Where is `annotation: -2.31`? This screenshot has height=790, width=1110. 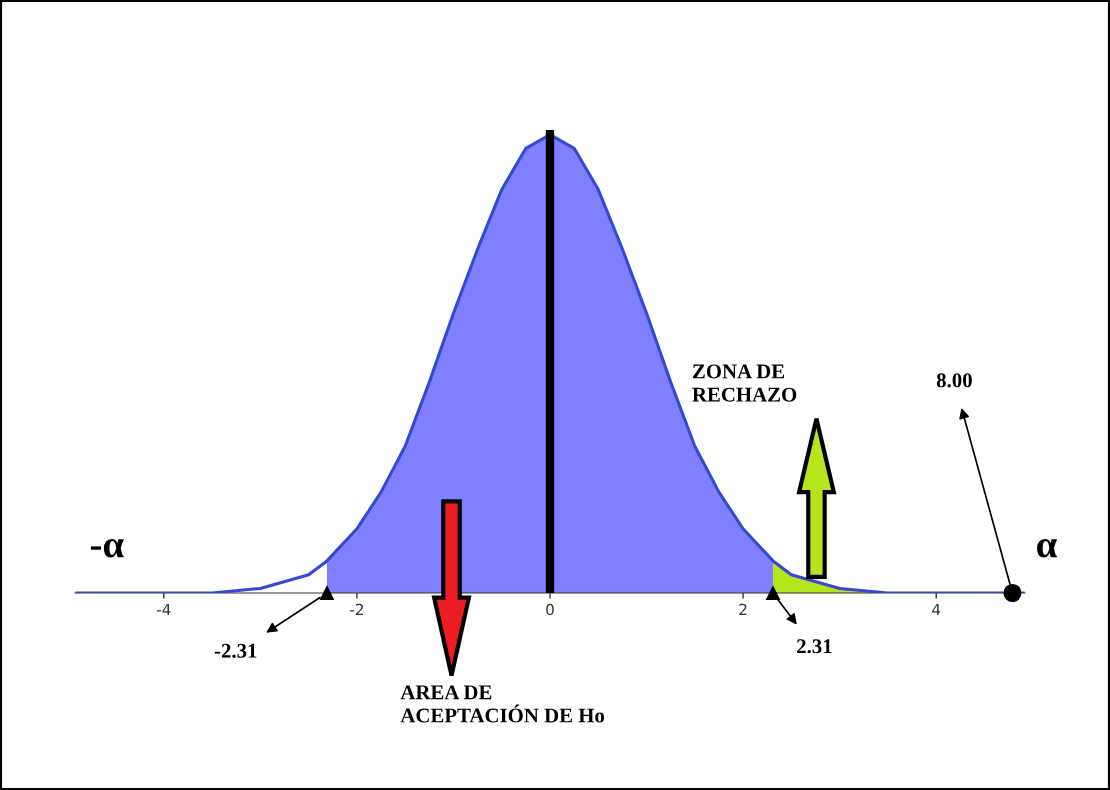 annotation: -2.31 is located at coordinates (235, 650).